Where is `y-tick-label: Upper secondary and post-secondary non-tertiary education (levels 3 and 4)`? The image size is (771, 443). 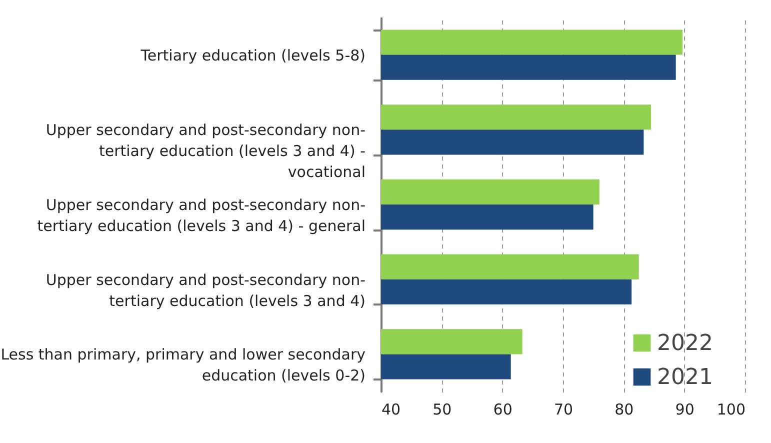 y-tick-label: Upper secondary and post-secondary non-tertiary education (levels 3 and 4) is located at coordinates (206, 290).